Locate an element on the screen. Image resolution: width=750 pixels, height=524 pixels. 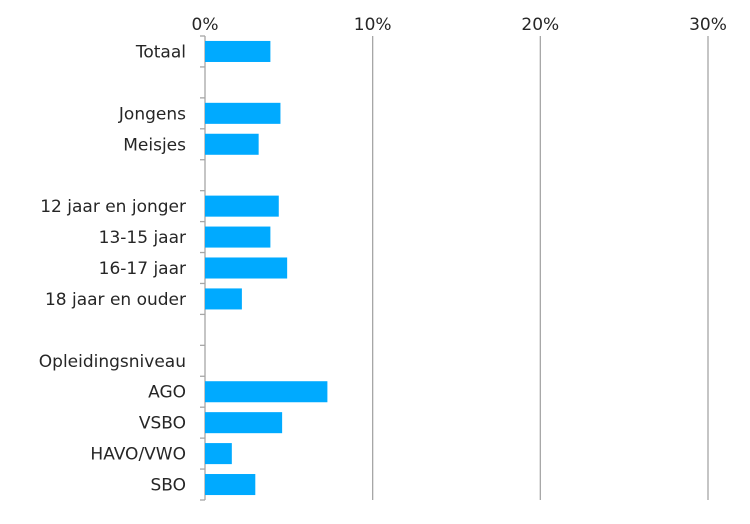
bars is located at coordinates (266, 268).